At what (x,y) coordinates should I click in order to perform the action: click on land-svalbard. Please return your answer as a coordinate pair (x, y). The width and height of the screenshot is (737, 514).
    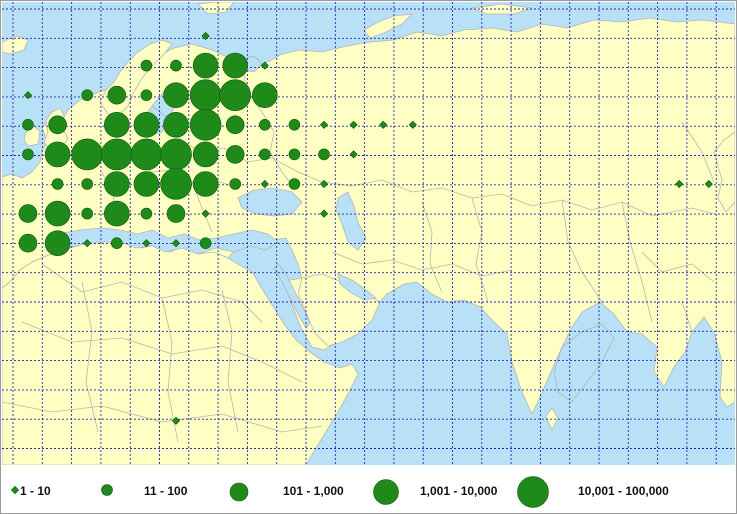
    Looking at the image, I should click on (216, 8).